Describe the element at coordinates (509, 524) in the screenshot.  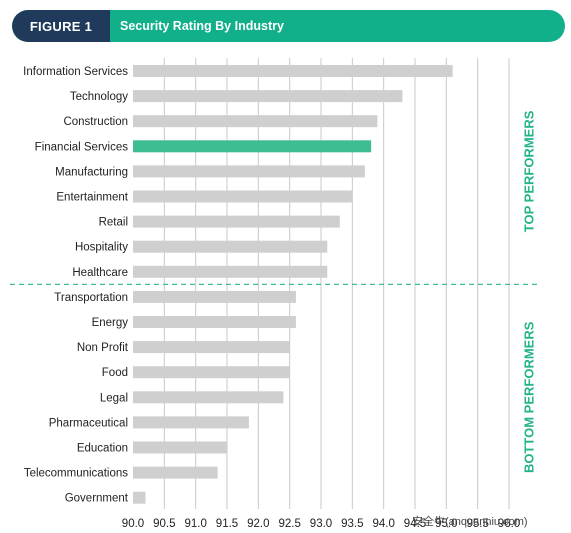
I see `x-tick-label: 96.0` at that location.